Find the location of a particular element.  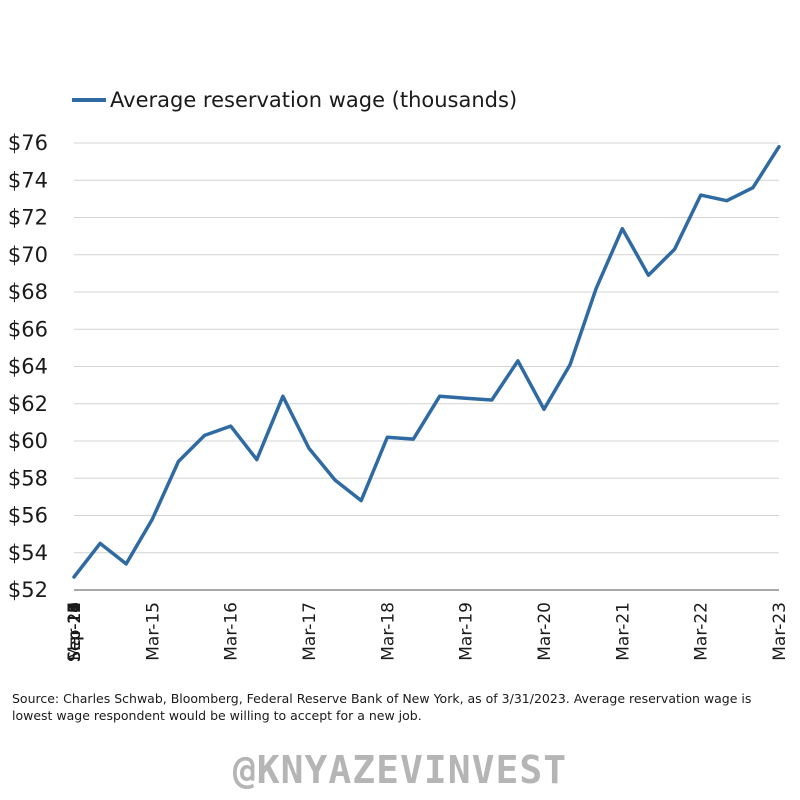

y-tick-label: $64 is located at coordinates (28, 367).